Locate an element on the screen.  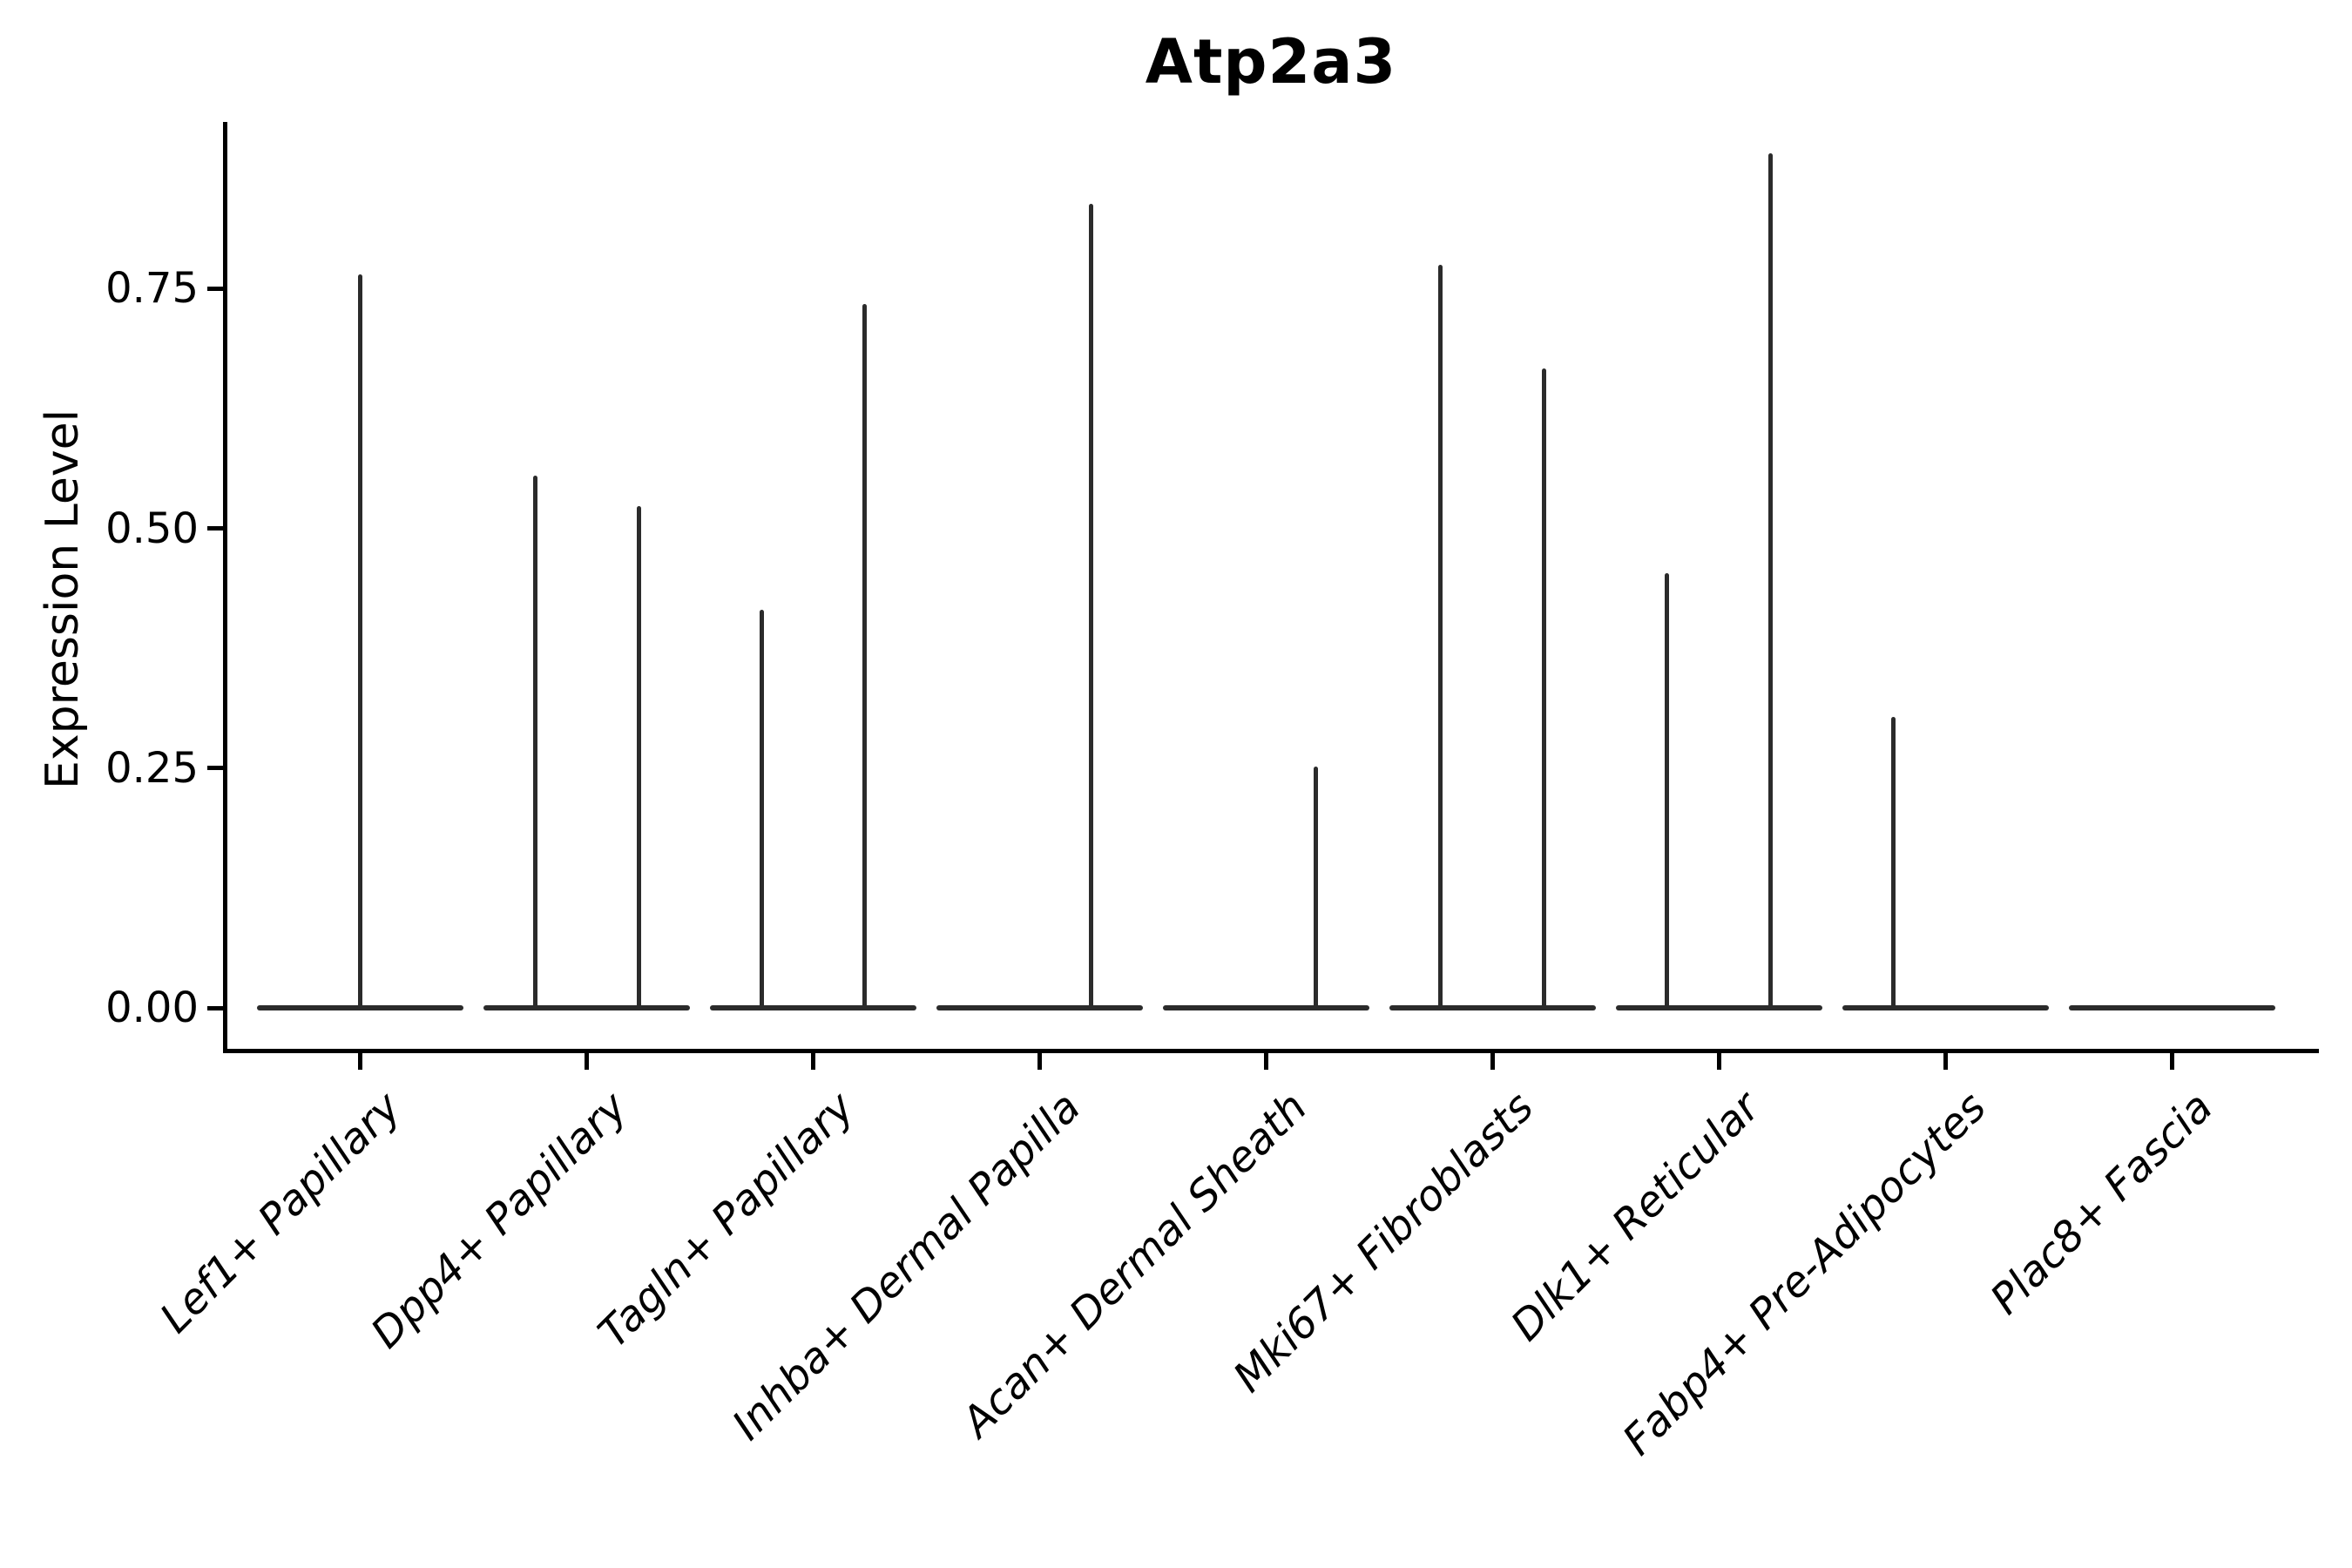
y-axis-label: Expression Level is located at coordinates (63, 599).